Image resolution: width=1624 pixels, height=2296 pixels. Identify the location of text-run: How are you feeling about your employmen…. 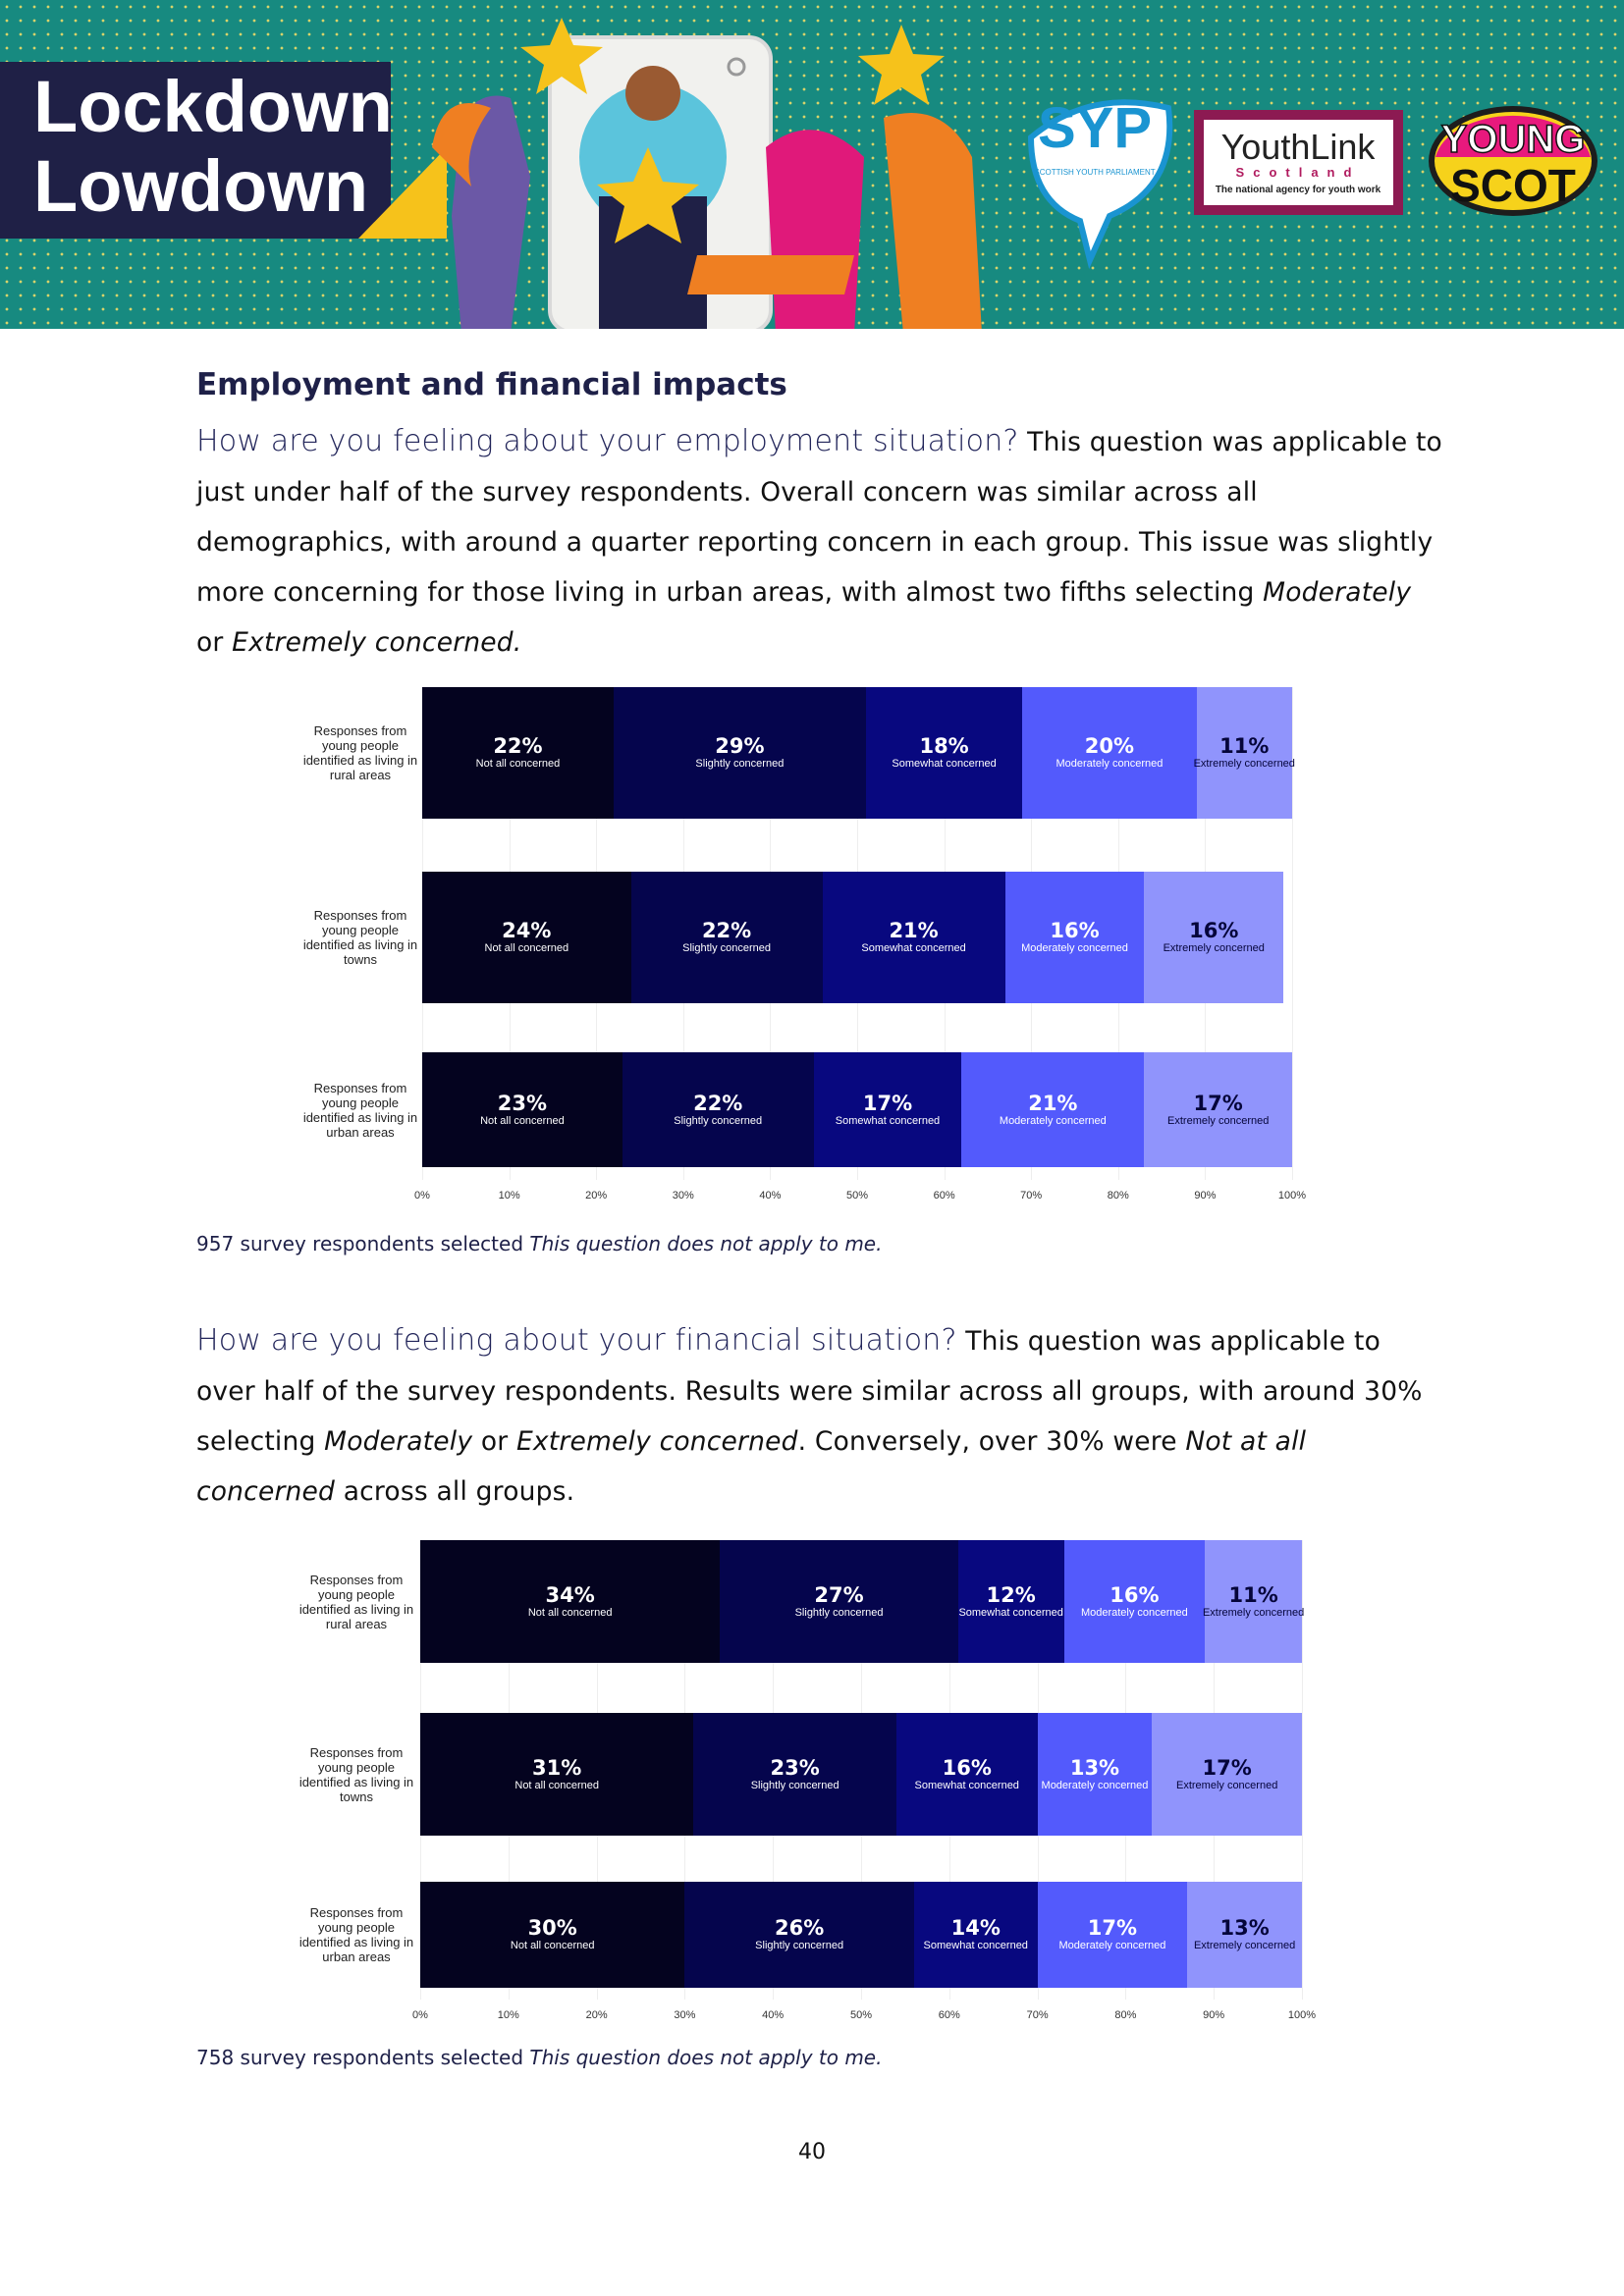
(607, 441).